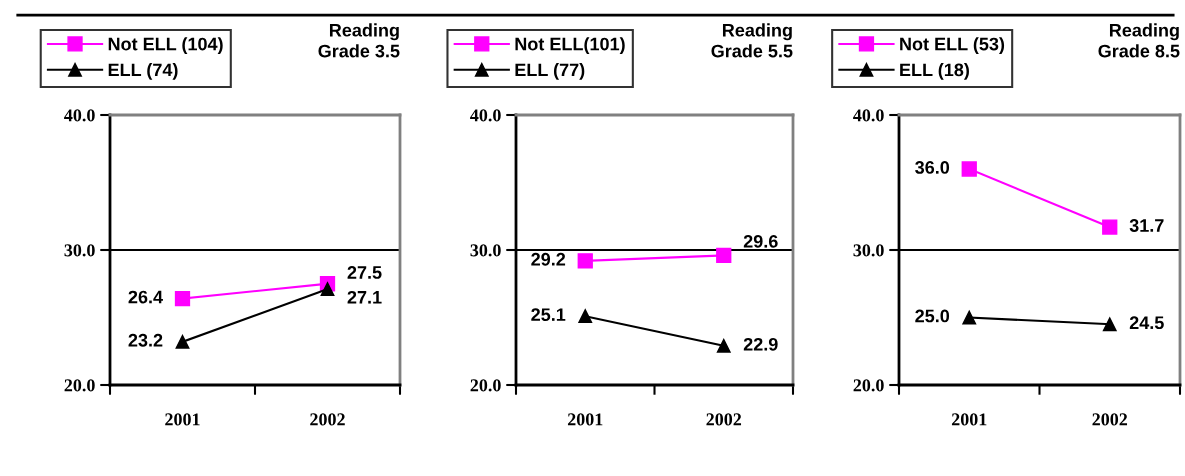  I want to click on data-label: 23.2, so click(145, 340).